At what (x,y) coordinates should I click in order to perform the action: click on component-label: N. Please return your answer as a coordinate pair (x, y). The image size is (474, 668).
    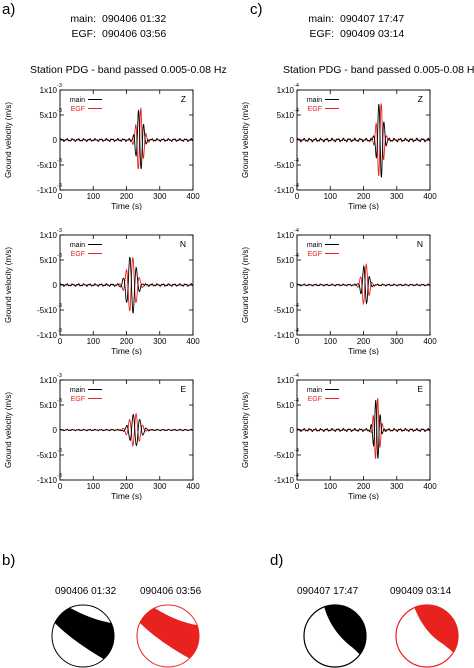
    Looking at the image, I should click on (420, 244).